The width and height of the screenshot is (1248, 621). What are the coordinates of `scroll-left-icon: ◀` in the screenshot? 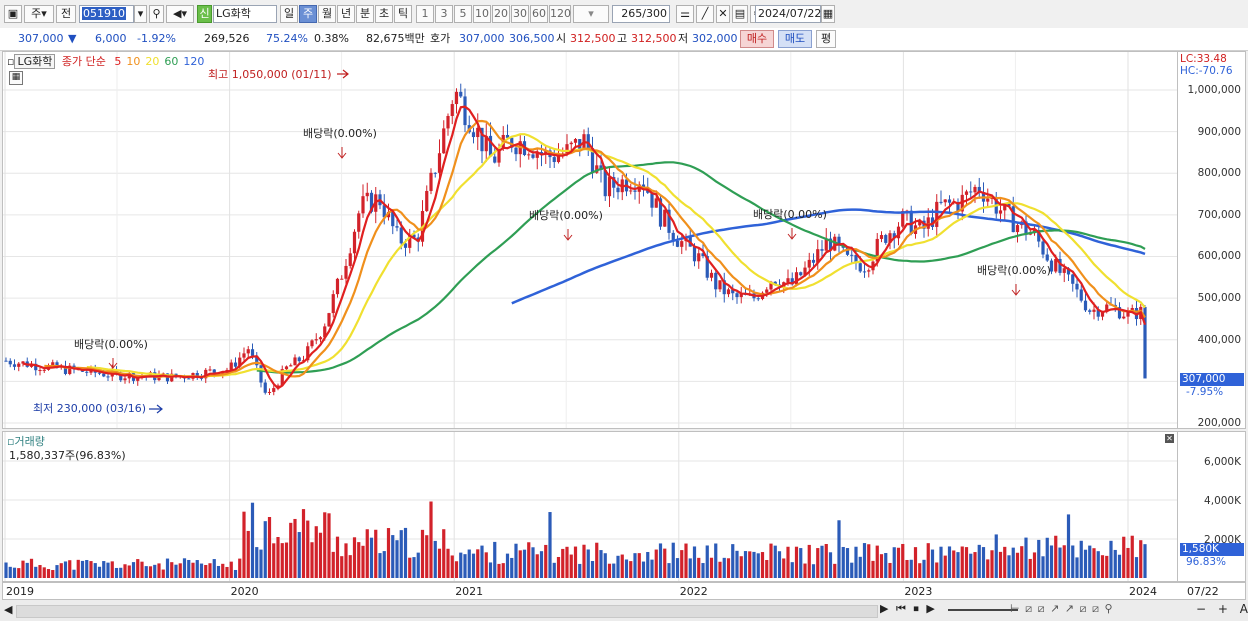 It's located at (8, 609).